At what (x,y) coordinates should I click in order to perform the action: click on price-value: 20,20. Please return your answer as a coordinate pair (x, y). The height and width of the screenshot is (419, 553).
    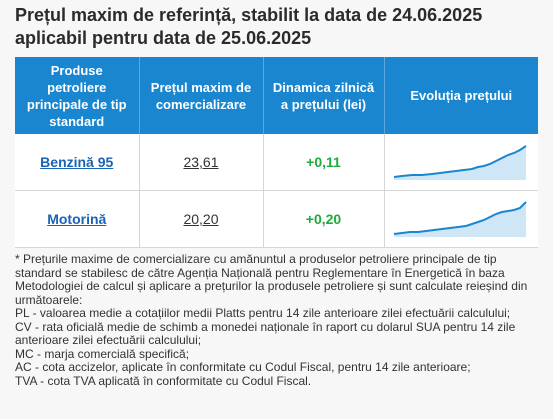
    Looking at the image, I should click on (201, 219).